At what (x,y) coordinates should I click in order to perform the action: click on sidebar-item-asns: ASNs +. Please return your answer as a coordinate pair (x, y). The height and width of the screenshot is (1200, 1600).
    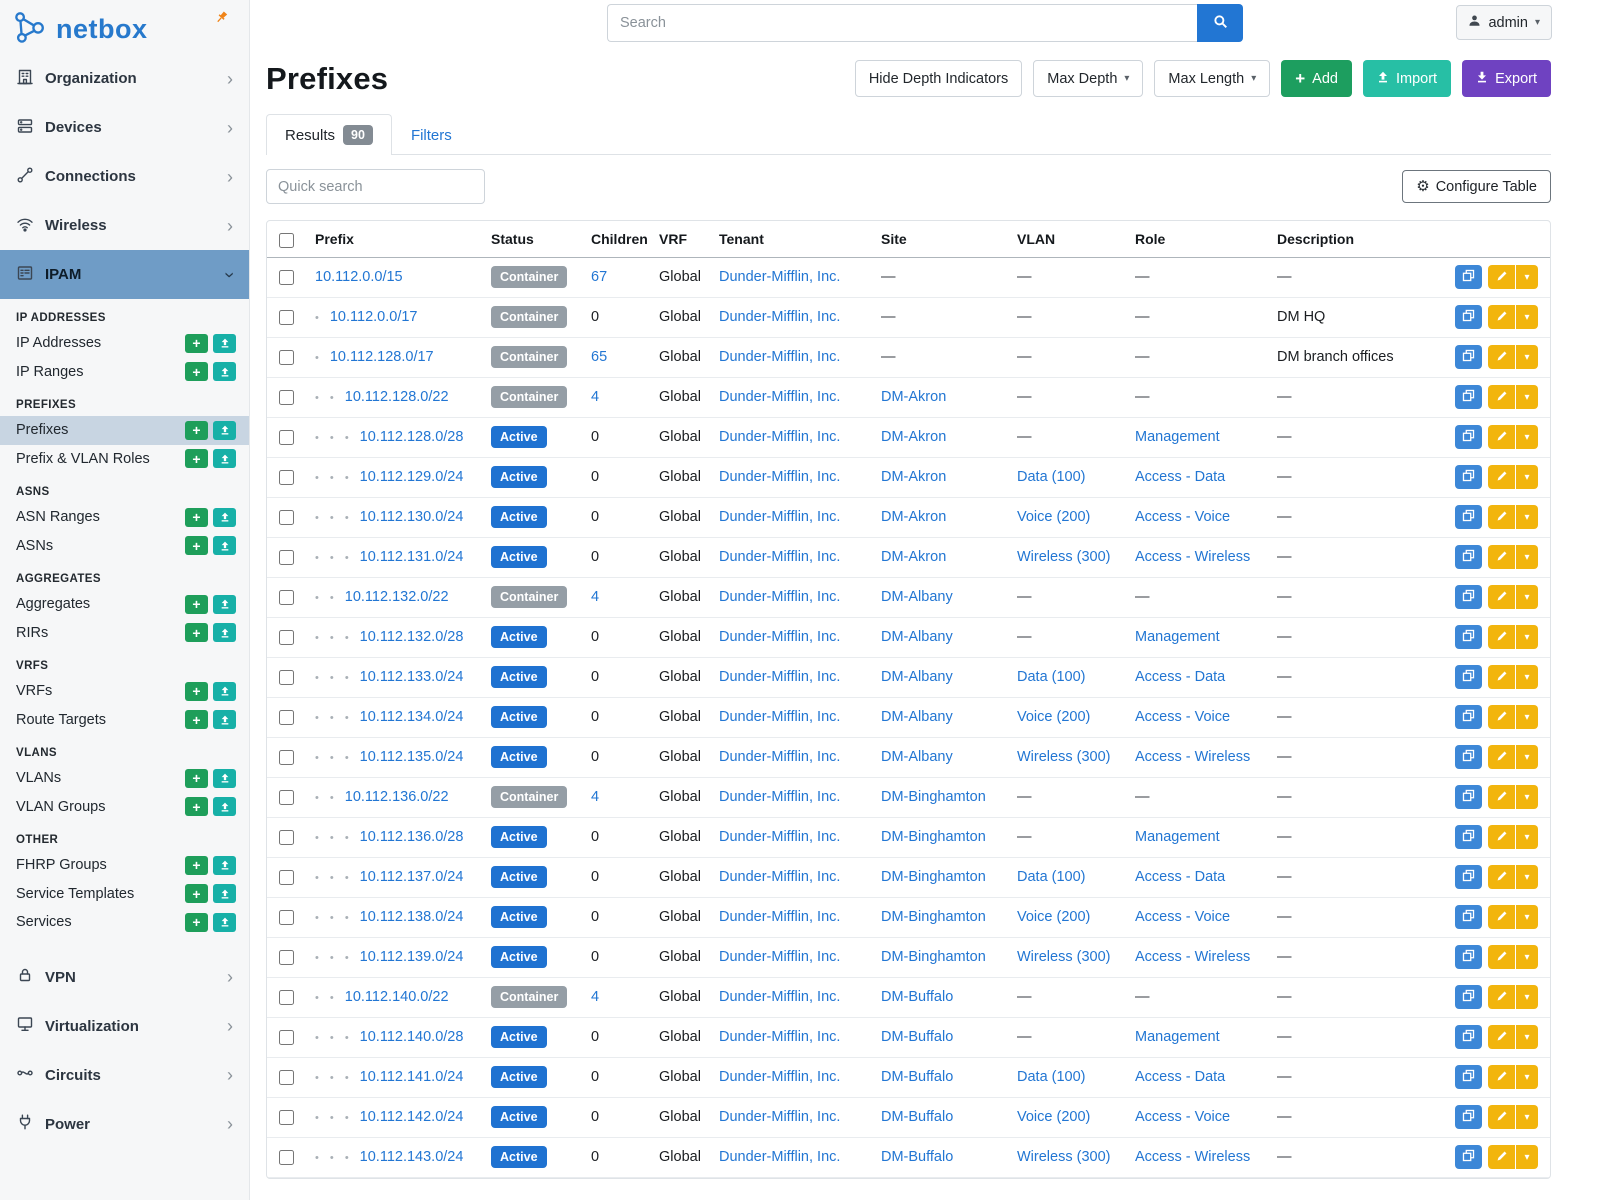
    Looking at the image, I should click on (124, 546).